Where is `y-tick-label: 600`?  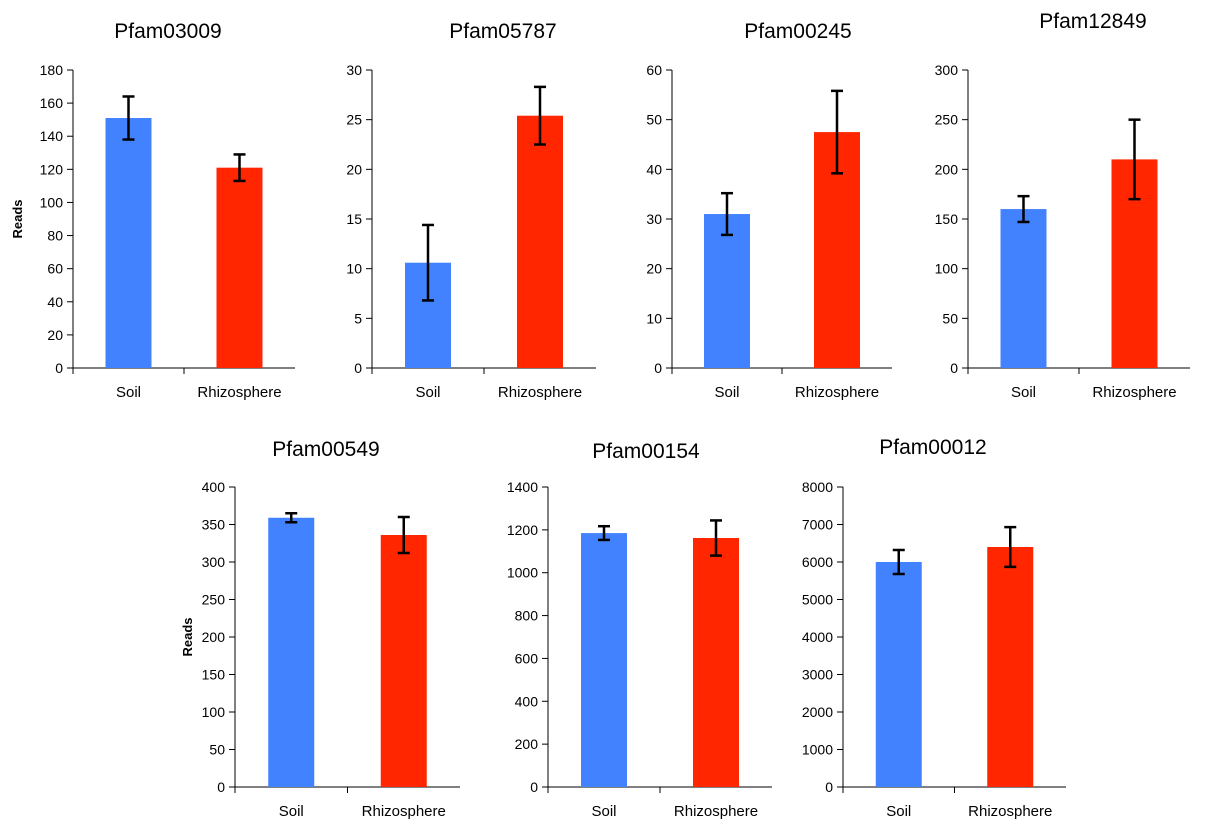 y-tick-label: 600 is located at coordinates (527, 658).